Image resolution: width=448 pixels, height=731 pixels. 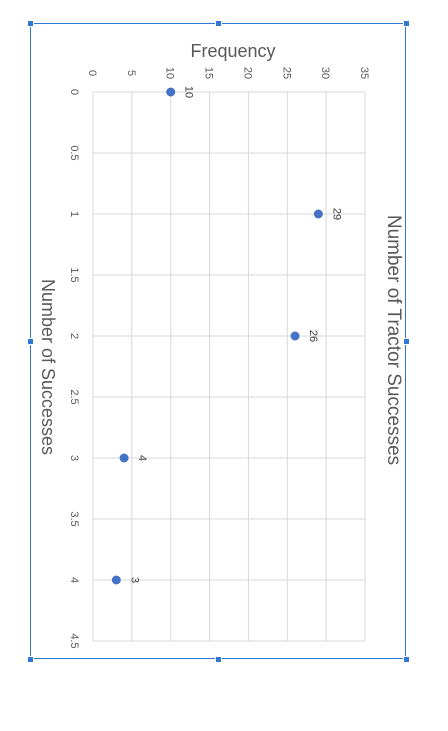 What do you see at coordinates (74, 518) in the screenshot?
I see `x-tick-label: 3.5` at bounding box center [74, 518].